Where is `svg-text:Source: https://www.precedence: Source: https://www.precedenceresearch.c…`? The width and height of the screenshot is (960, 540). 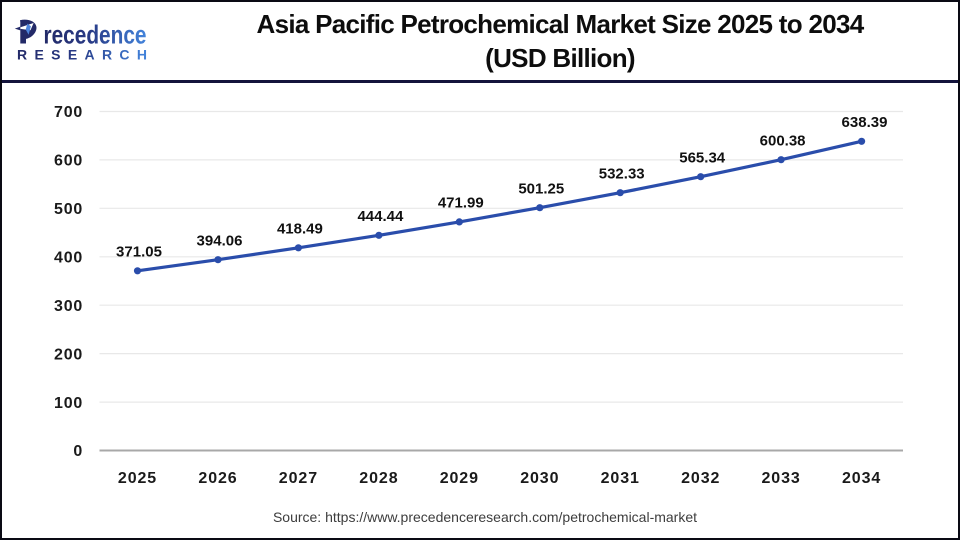 svg-text:Source: https://www.precedence: Source: https://www.precedenceresearch.c… is located at coordinates (485, 517).